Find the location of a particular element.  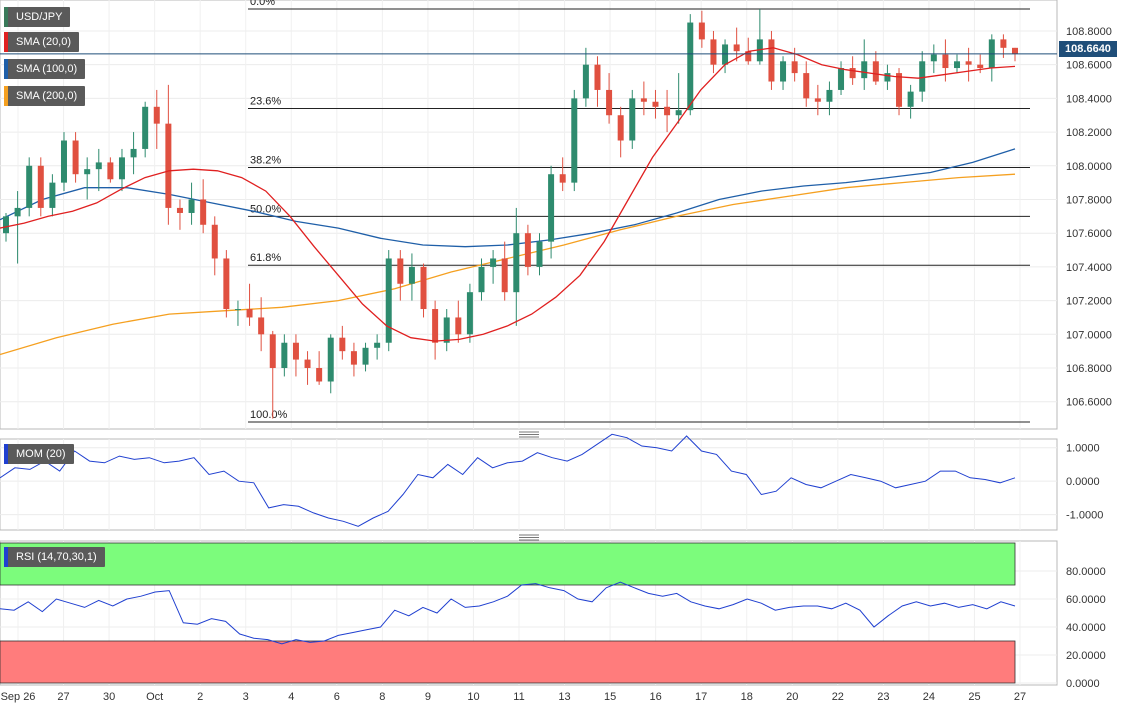

price-tick-label: 107.4000 is located at coordinates (1089, 268).